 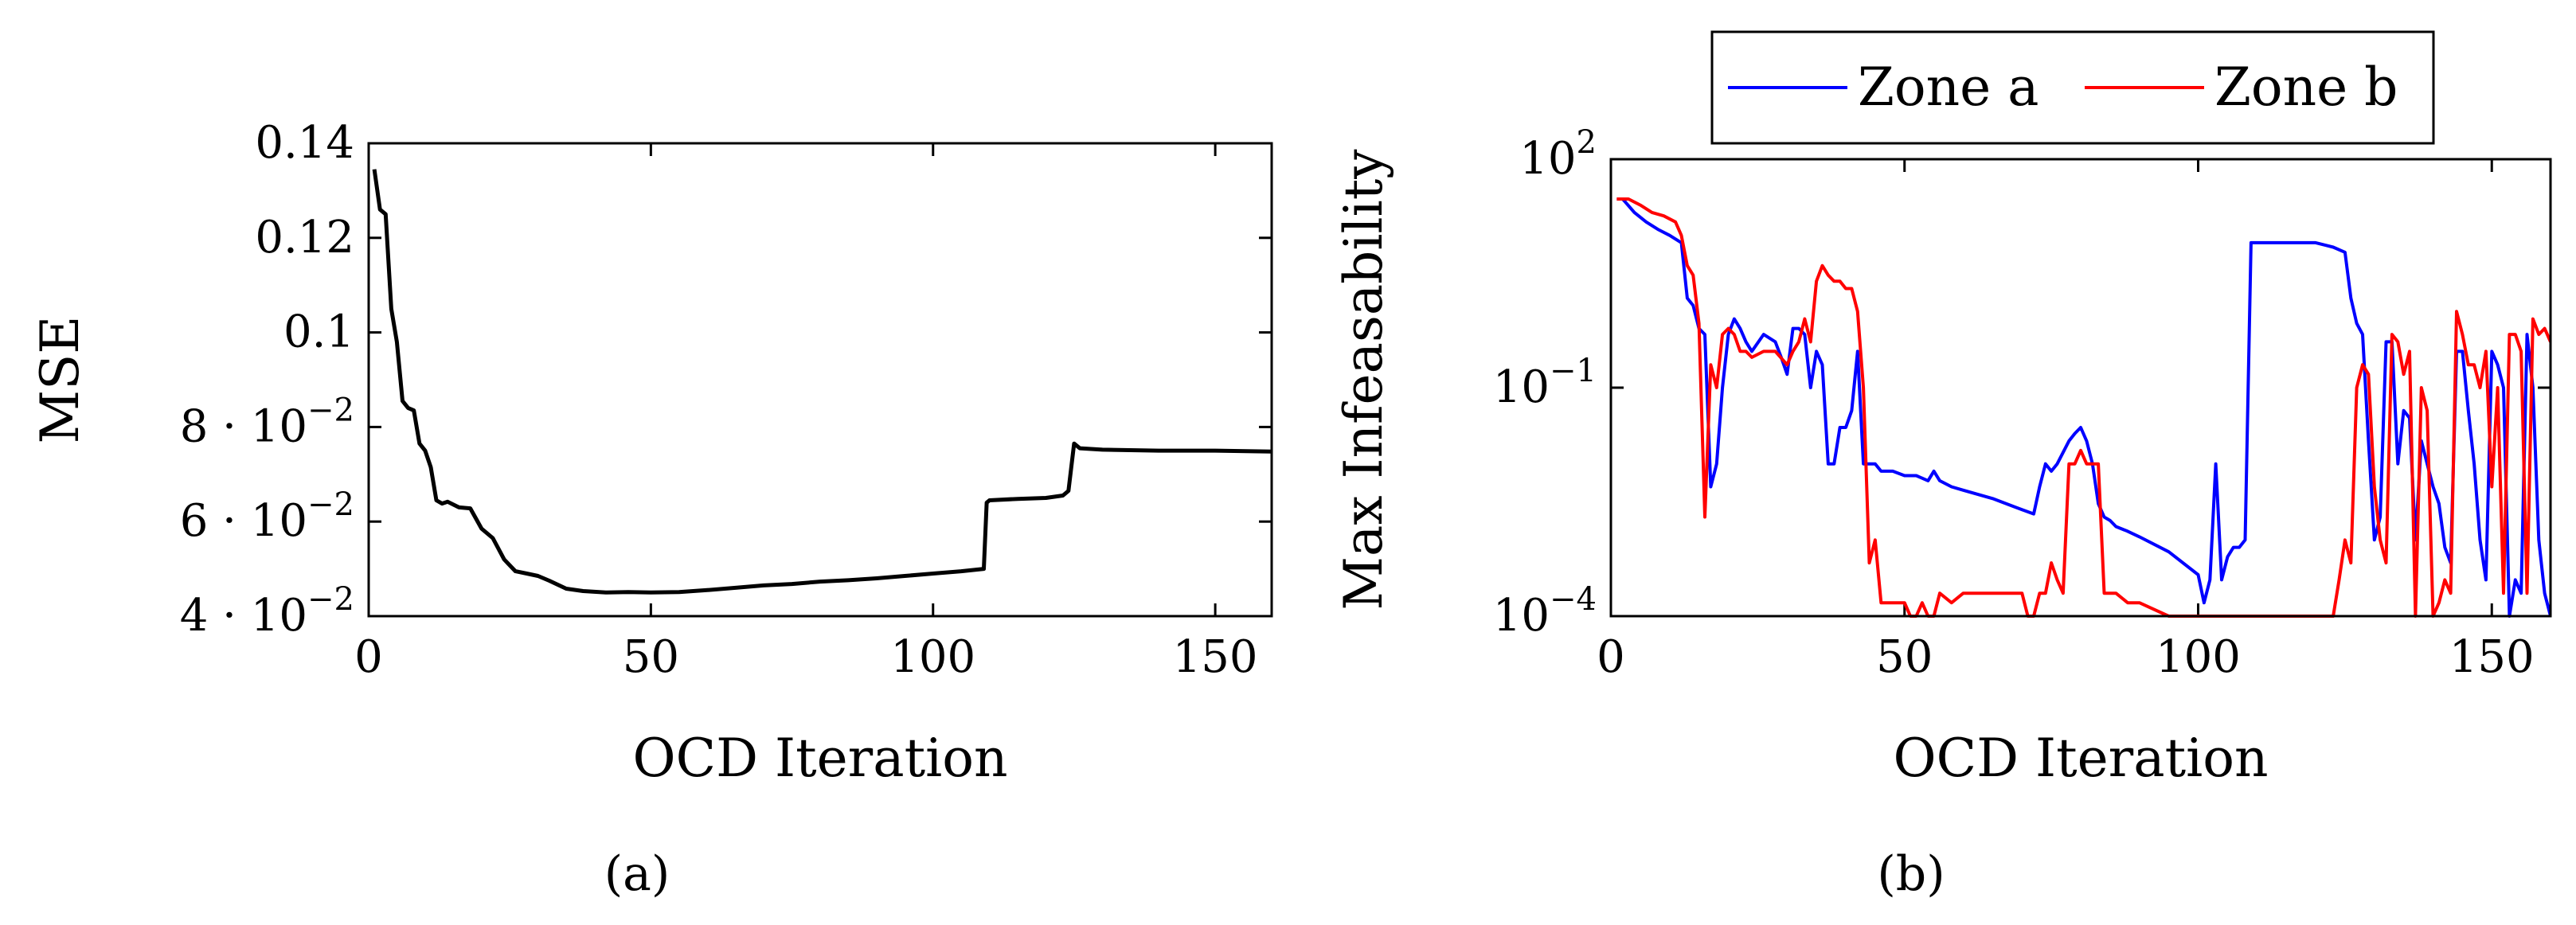 What do you see at coordinates (304, 238) in the screenshot?
I see `panel-a-y-tick-label: 0.12` at bounding box center [304, 238].